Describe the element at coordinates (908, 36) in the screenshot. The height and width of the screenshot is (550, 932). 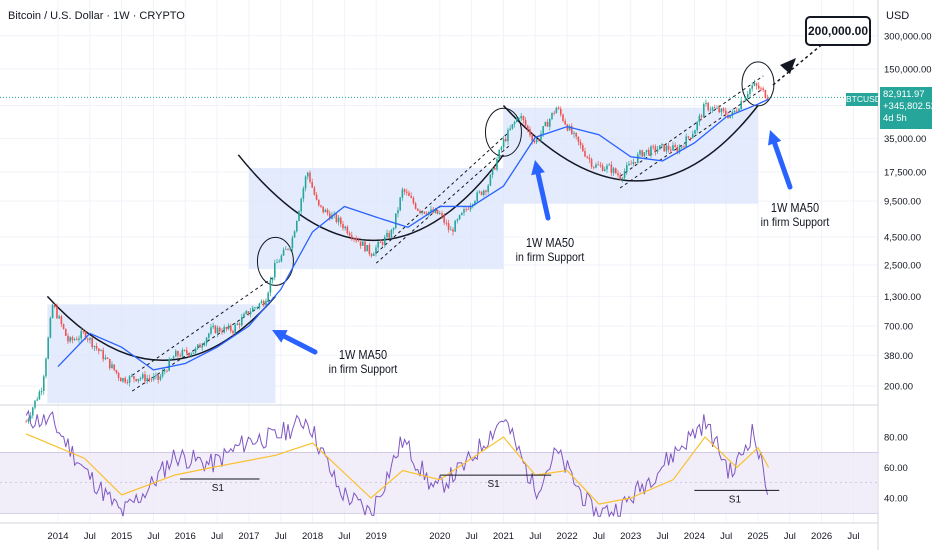
I see `price-tick-label: 300,000.00` at that location.